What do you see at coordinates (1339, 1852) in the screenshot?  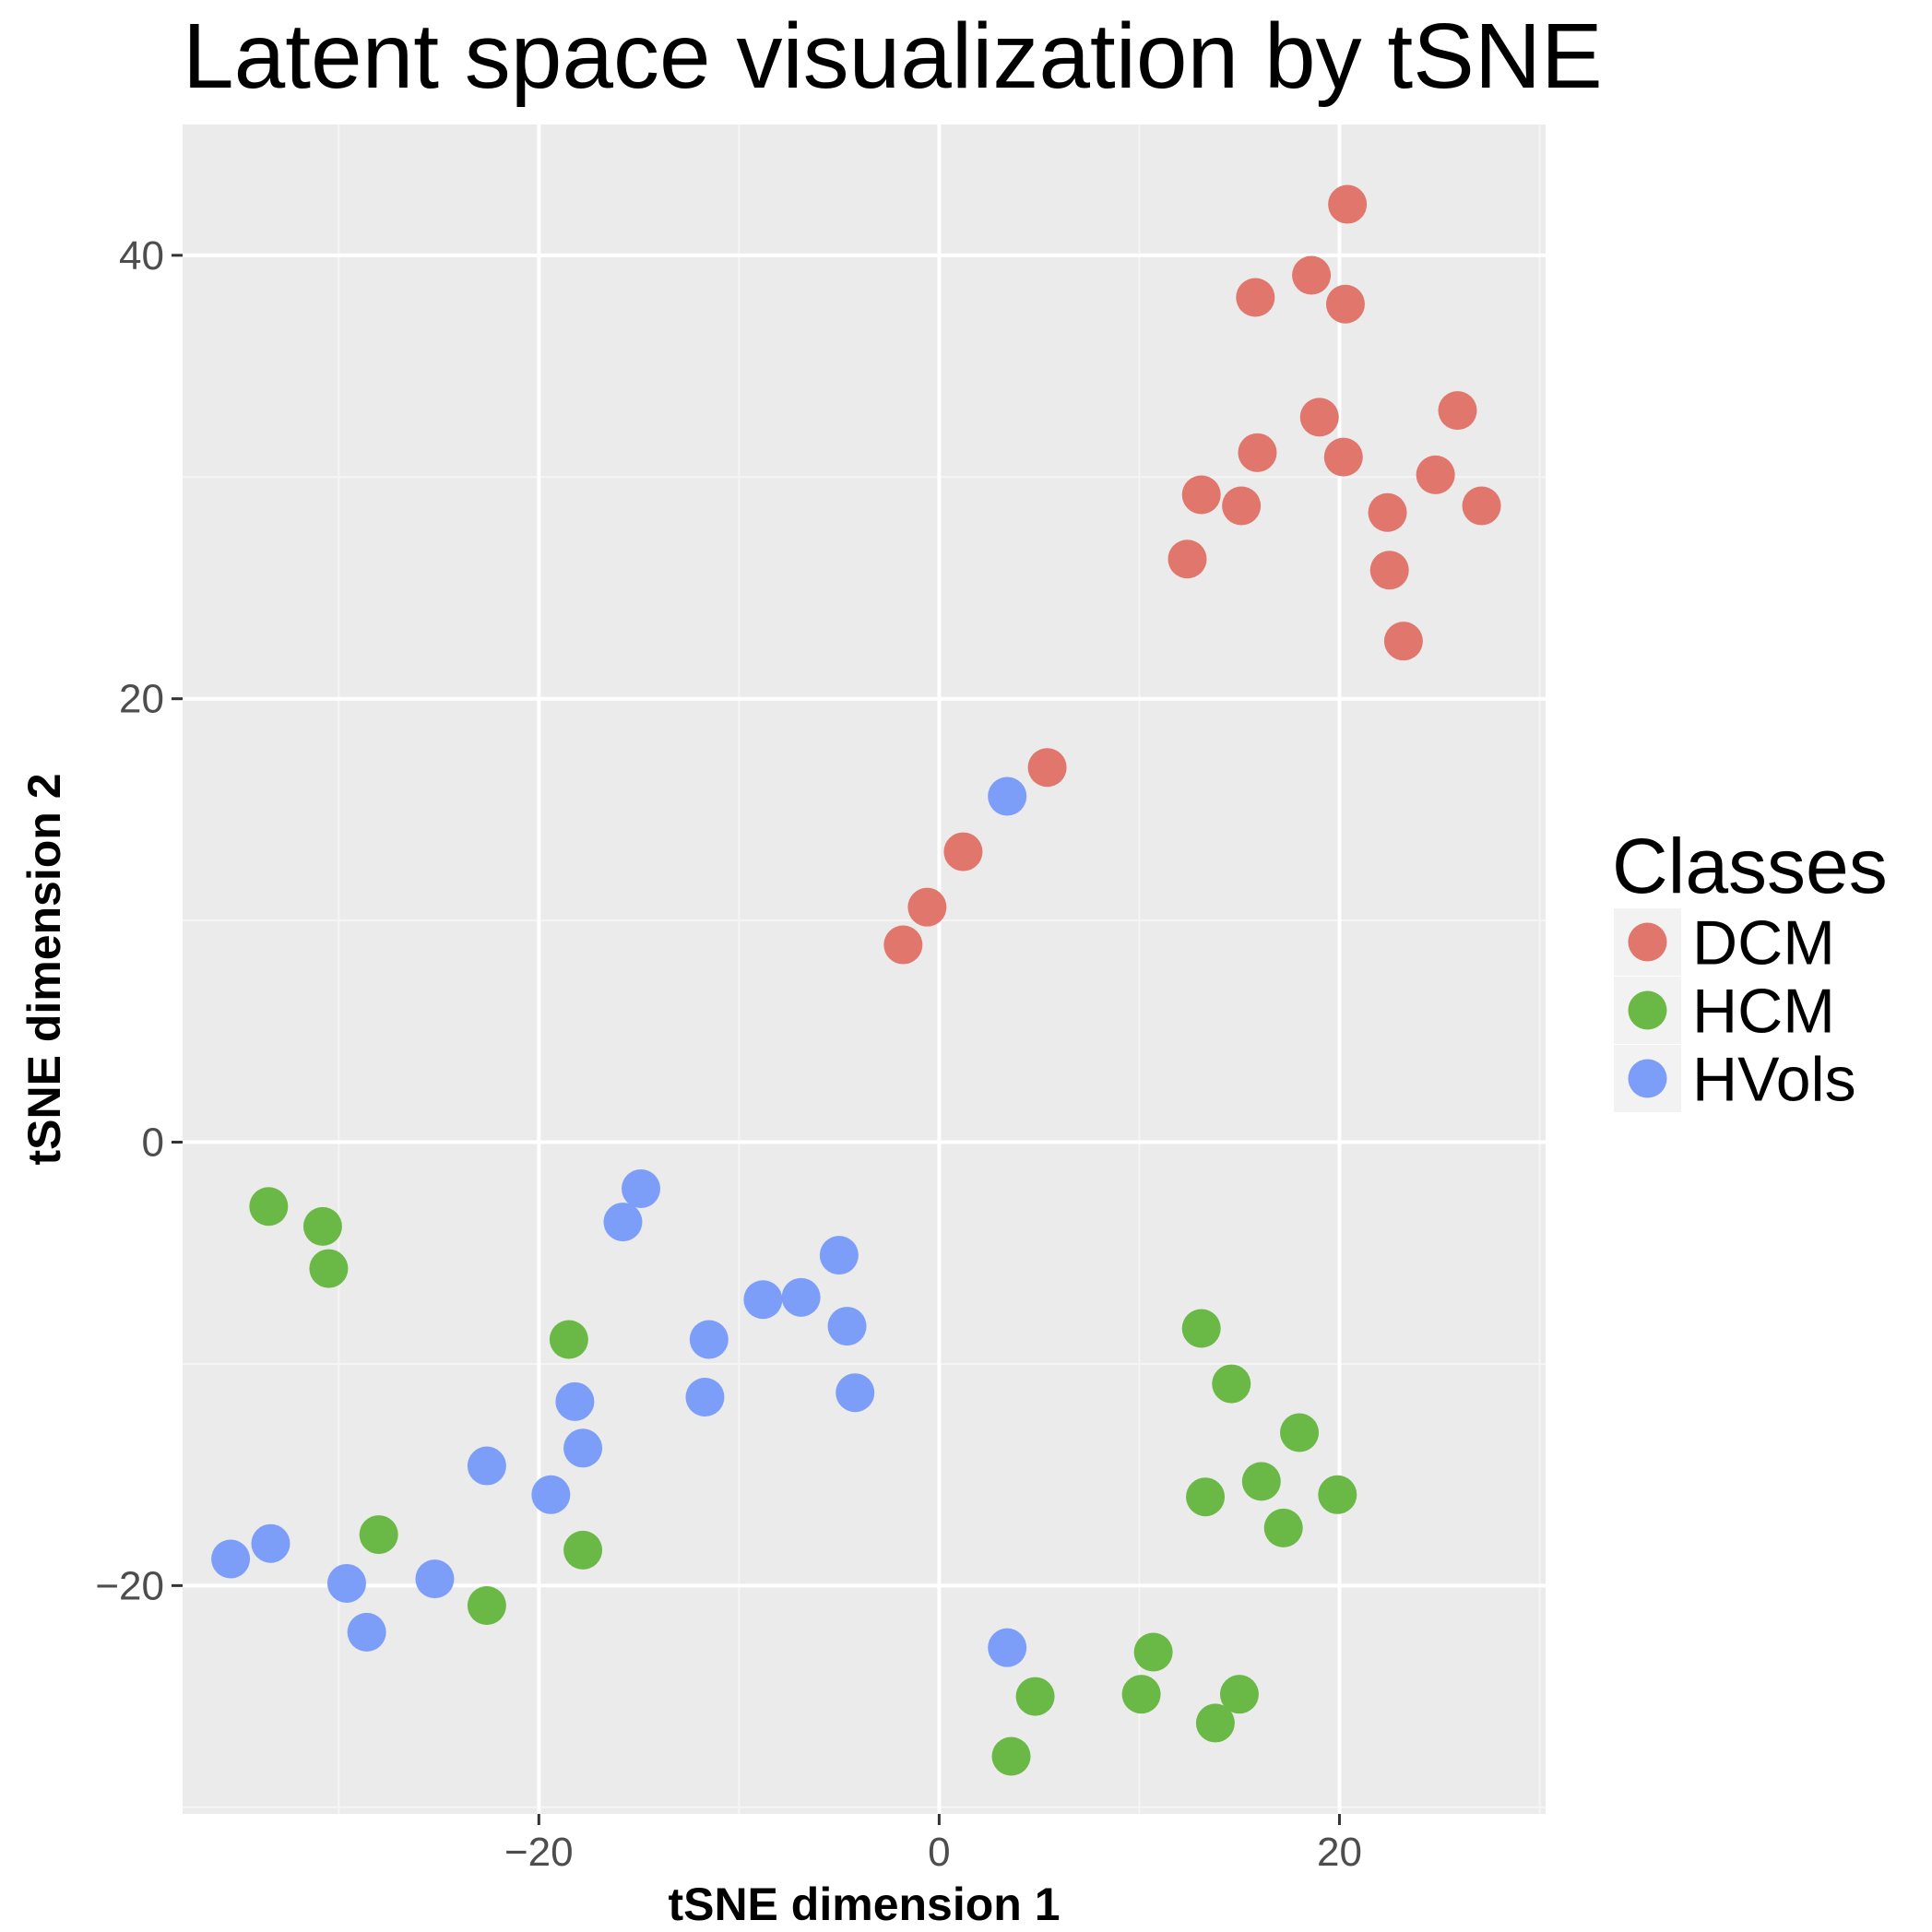 I see `x-tick-label: 20` at bounding box center [1339, 1852].